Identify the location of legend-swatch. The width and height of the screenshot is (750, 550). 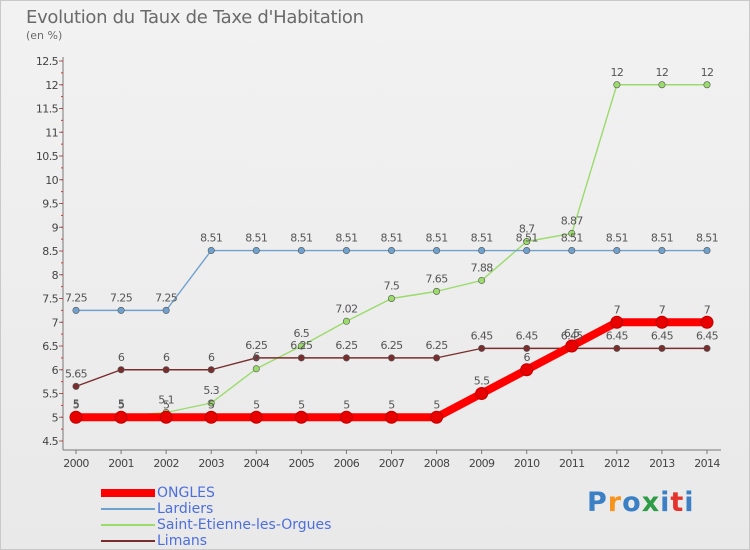
(128, 493).